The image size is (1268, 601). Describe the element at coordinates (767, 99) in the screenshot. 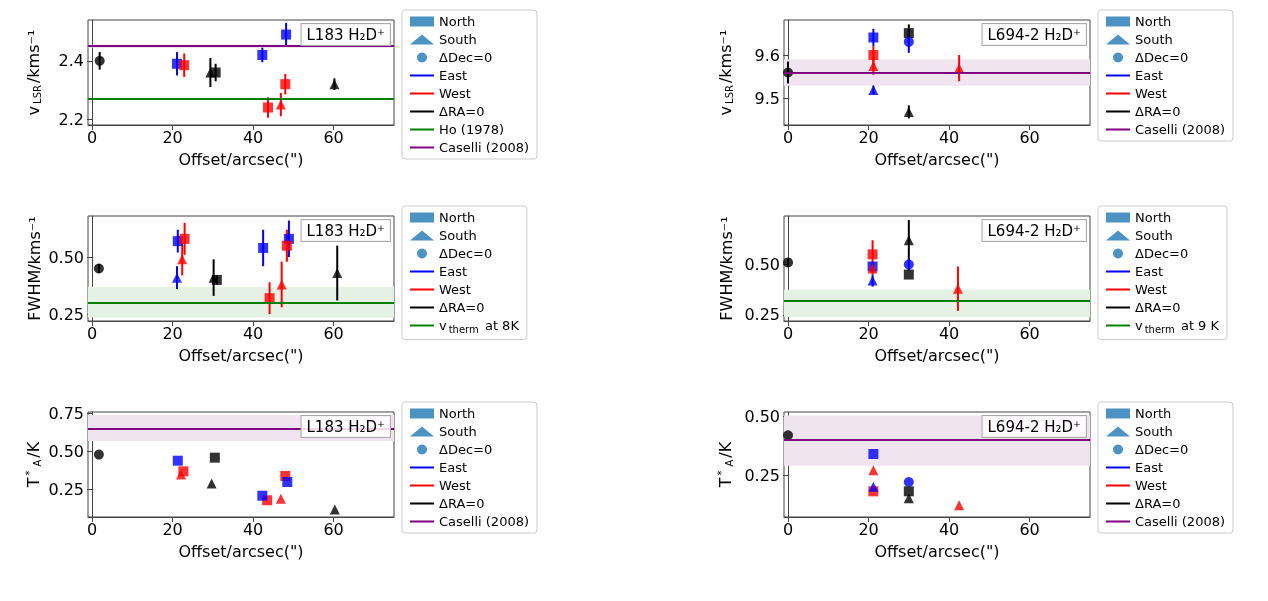

I see `y-tick-label: 9.5` at that location.